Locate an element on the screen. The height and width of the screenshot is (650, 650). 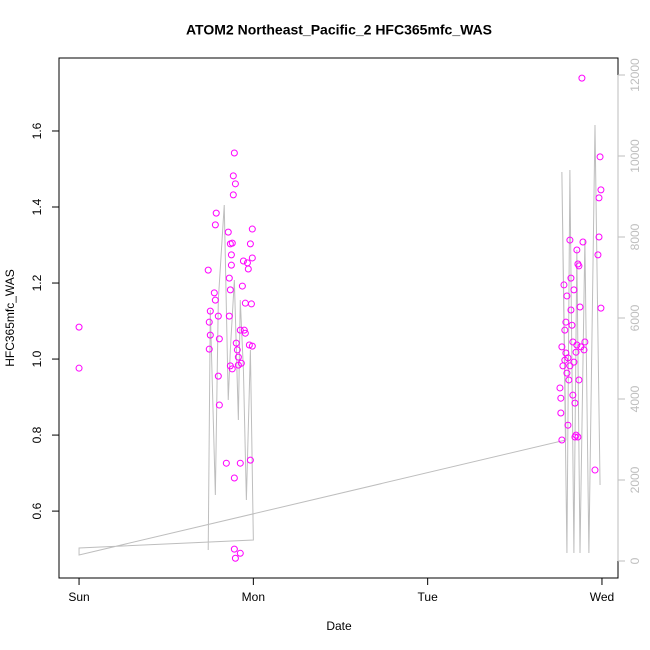
y-axis-label: HFC365mfc_WAS is located at coordinates (10, 318).